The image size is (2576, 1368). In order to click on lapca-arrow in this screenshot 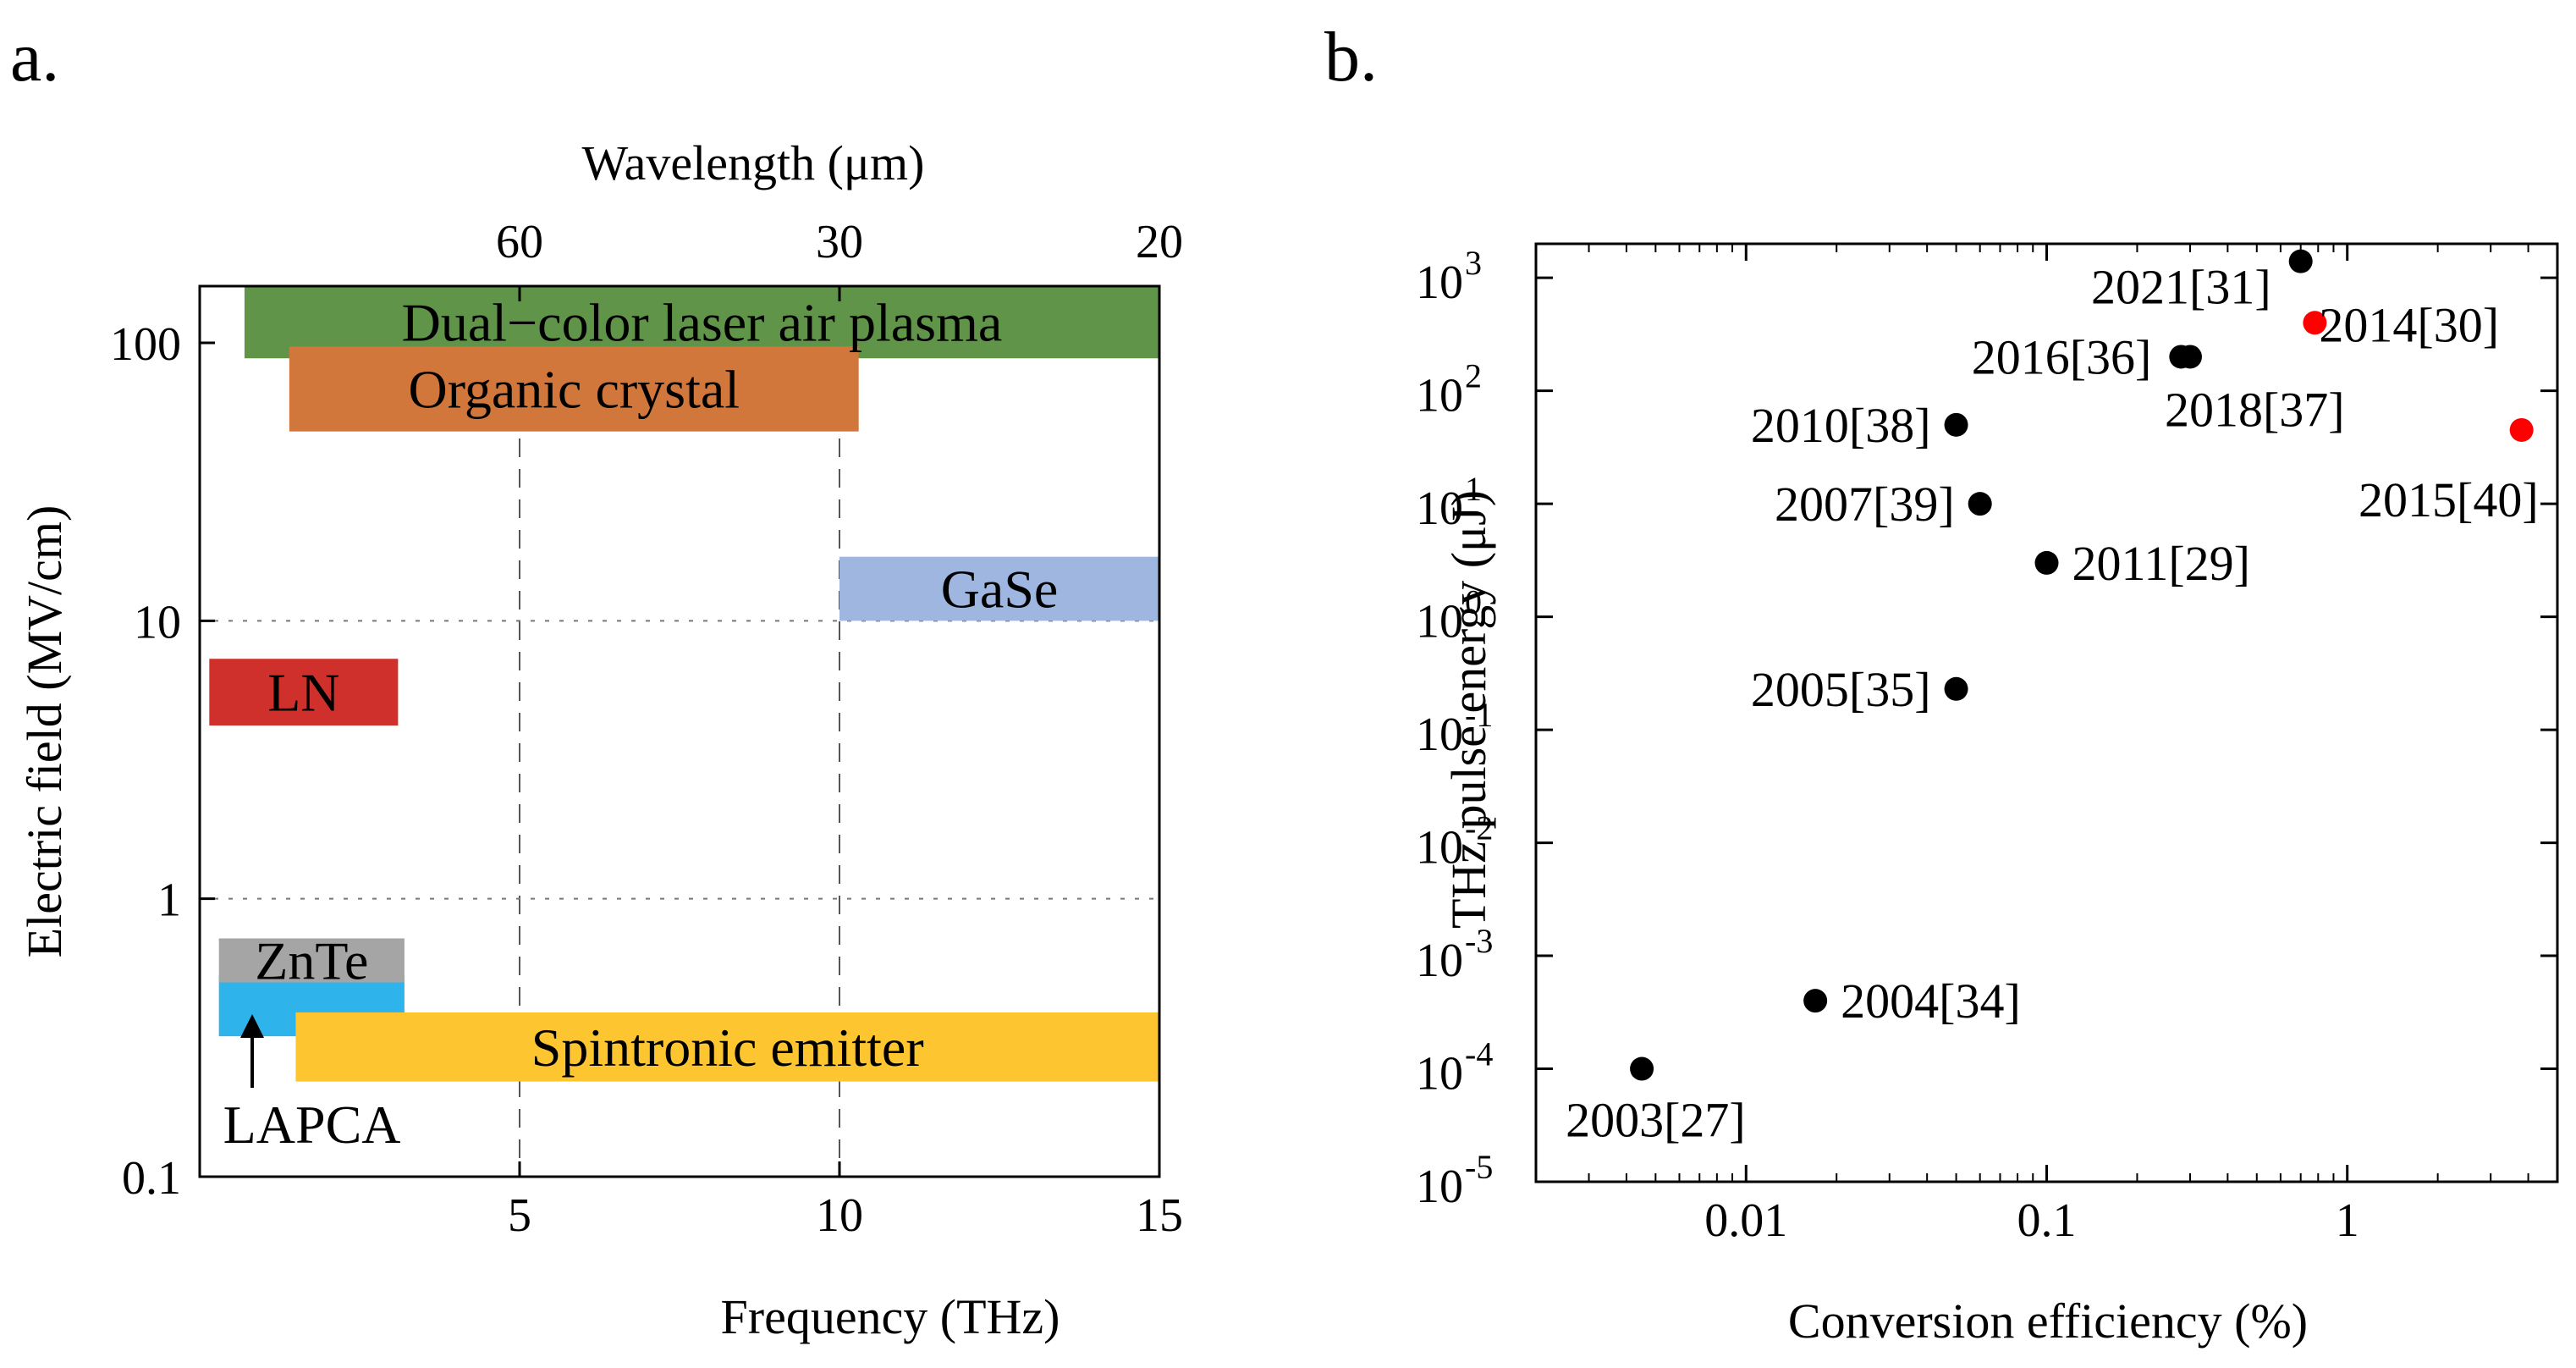, I will do `click(252, 1051)`.